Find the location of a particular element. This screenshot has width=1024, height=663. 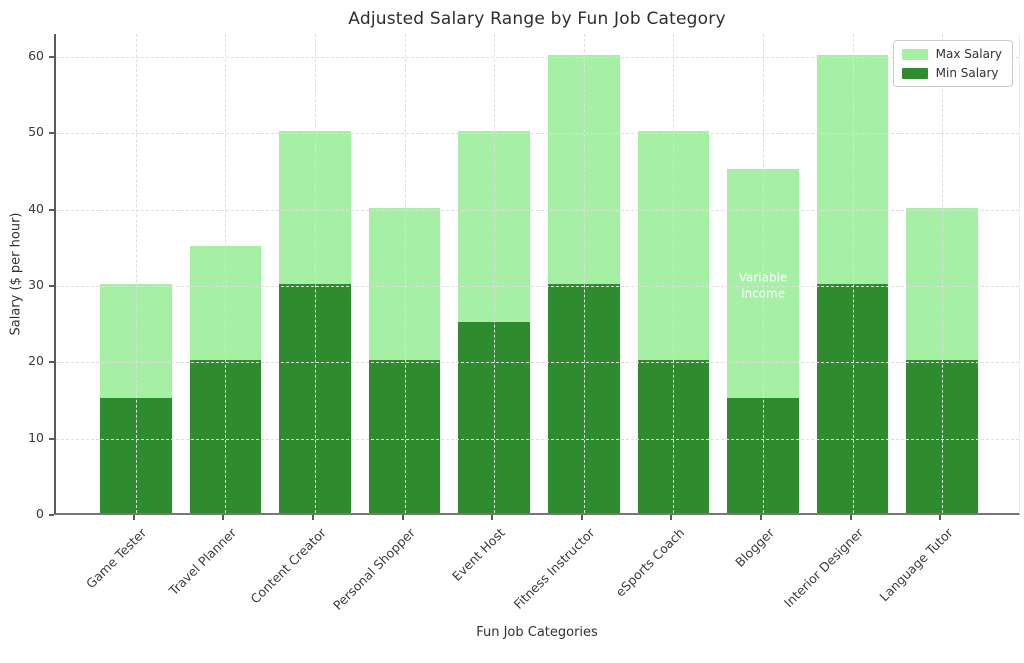

y-tick-label-20: 20 is located at coordinates (36, 361).